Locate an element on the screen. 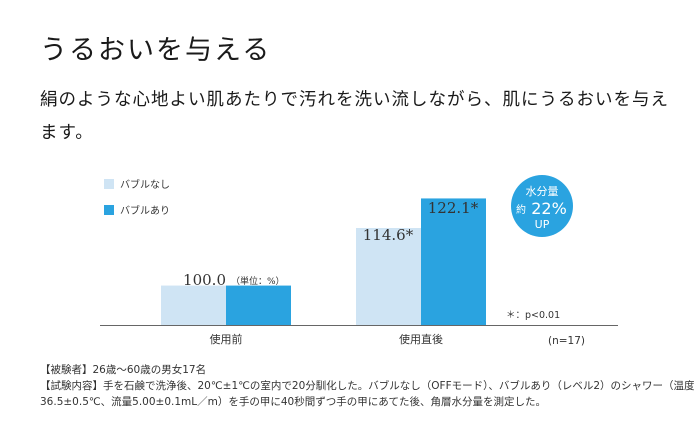 This screenshot has width=700, height=435. data-label-after-bubble: 122.1* is located at coordinates (453, 208).